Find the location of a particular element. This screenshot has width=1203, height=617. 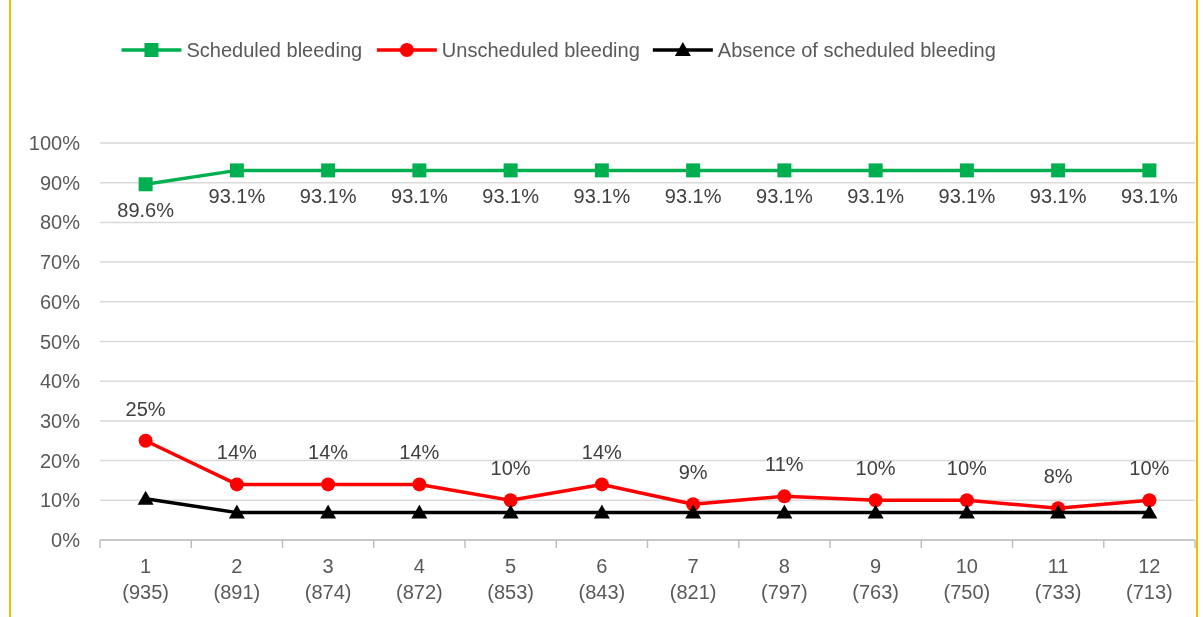

y-tick-label: 40% is located at coordinates (60, 381).